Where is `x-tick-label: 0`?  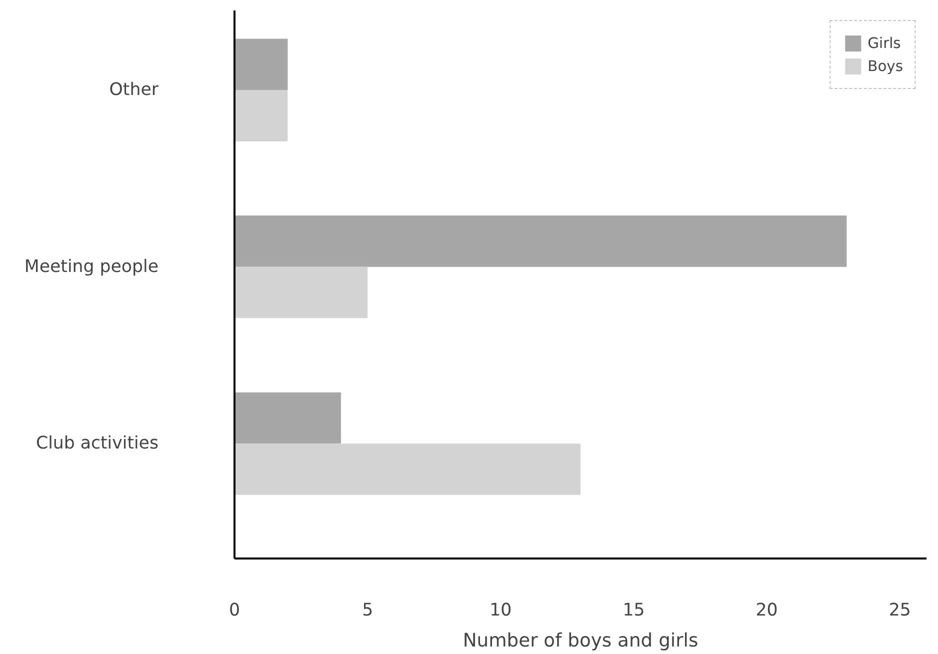 x-tick-label: 0 is located at coordinates (234, 610).